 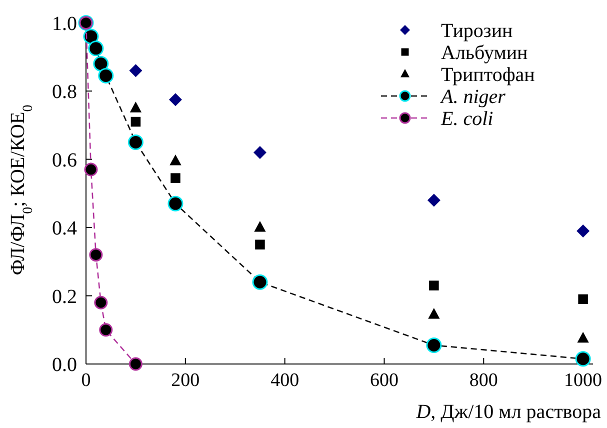 What do you see at coordinates (583, 380) in the screenshot?
I see `x-tick-label: 1000` at bounding box center [583, 380].